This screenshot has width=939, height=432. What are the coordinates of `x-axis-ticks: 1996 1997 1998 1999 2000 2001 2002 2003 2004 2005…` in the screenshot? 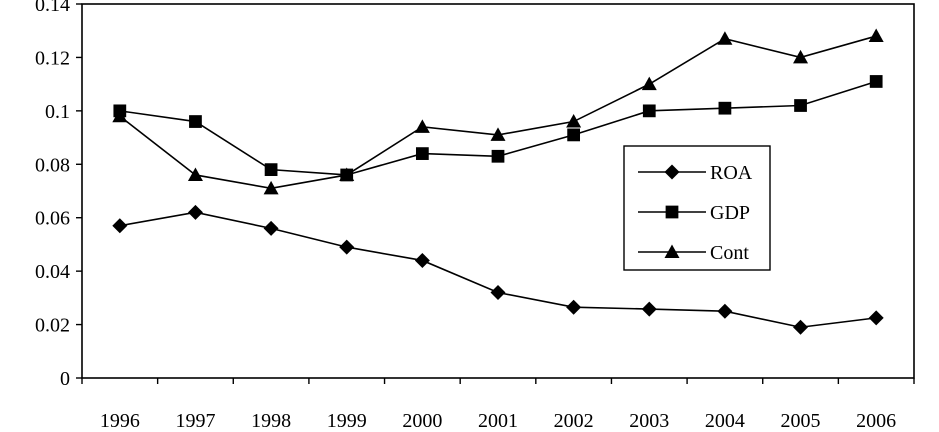 It's located at (498, 405).